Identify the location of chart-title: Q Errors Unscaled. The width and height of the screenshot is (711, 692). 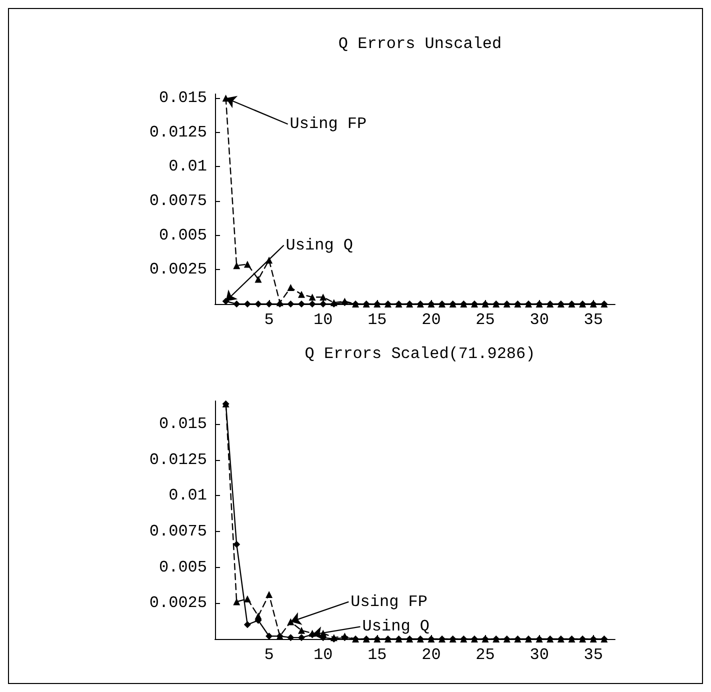
(420, 44).